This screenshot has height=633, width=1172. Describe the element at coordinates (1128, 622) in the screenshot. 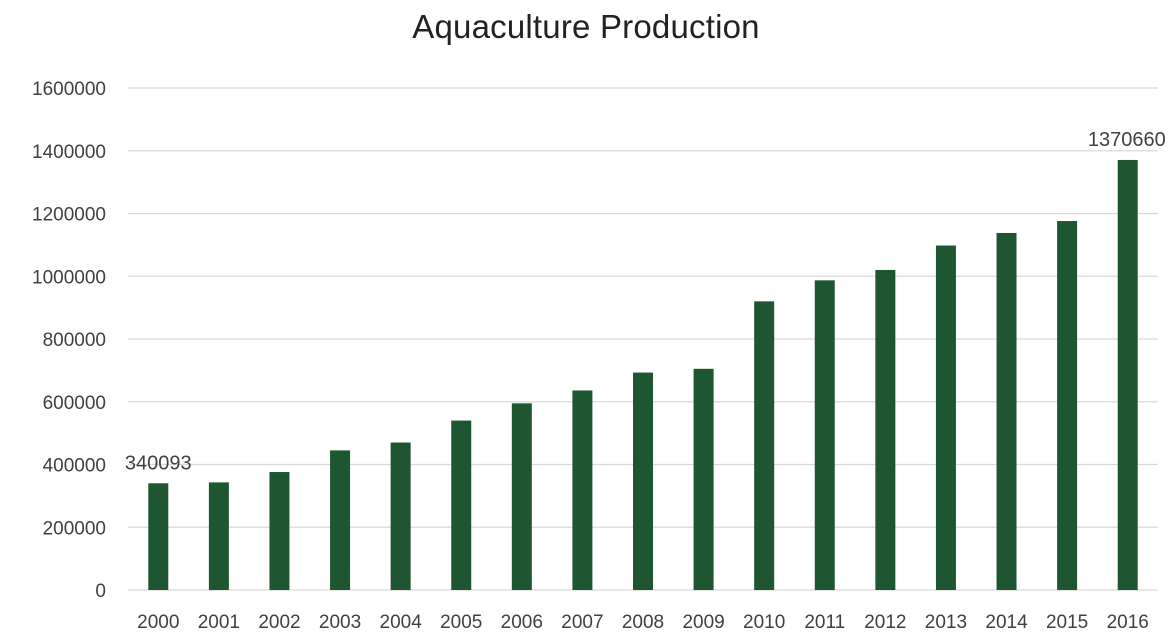

I see `x-tick-label: 2016` at that location.